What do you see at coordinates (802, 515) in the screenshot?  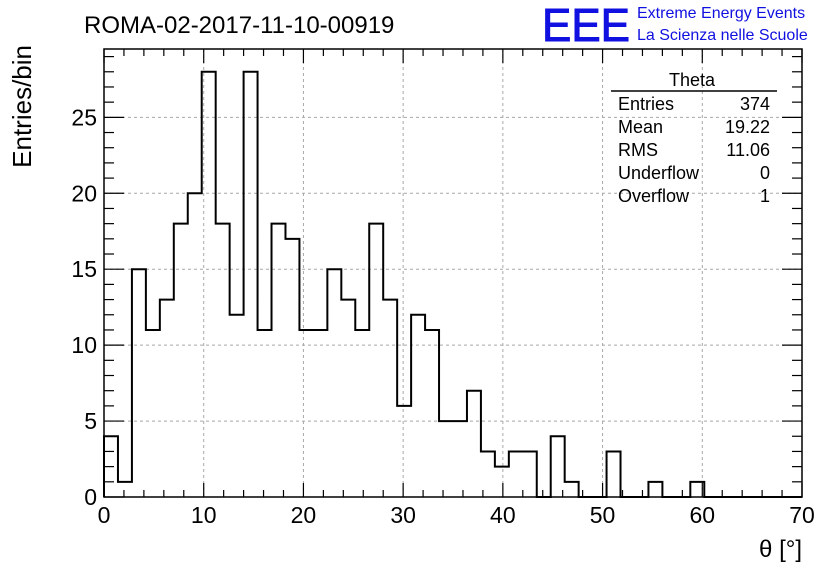 I see `x-tick-label: 70` at bounding box center [802, 515].